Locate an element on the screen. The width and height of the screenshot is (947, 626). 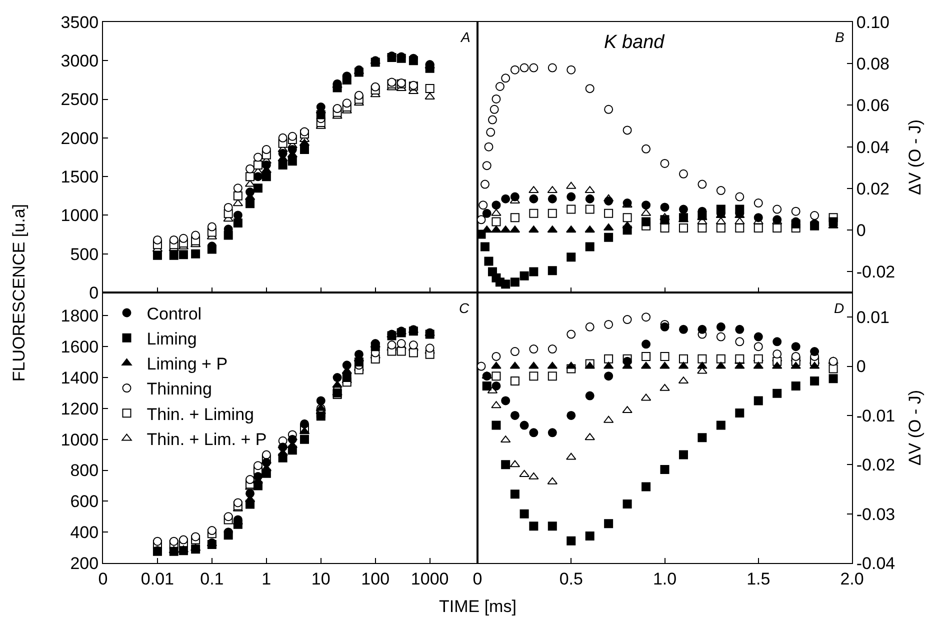
legend-label: Liming + P is located at coordinates (187, 364).